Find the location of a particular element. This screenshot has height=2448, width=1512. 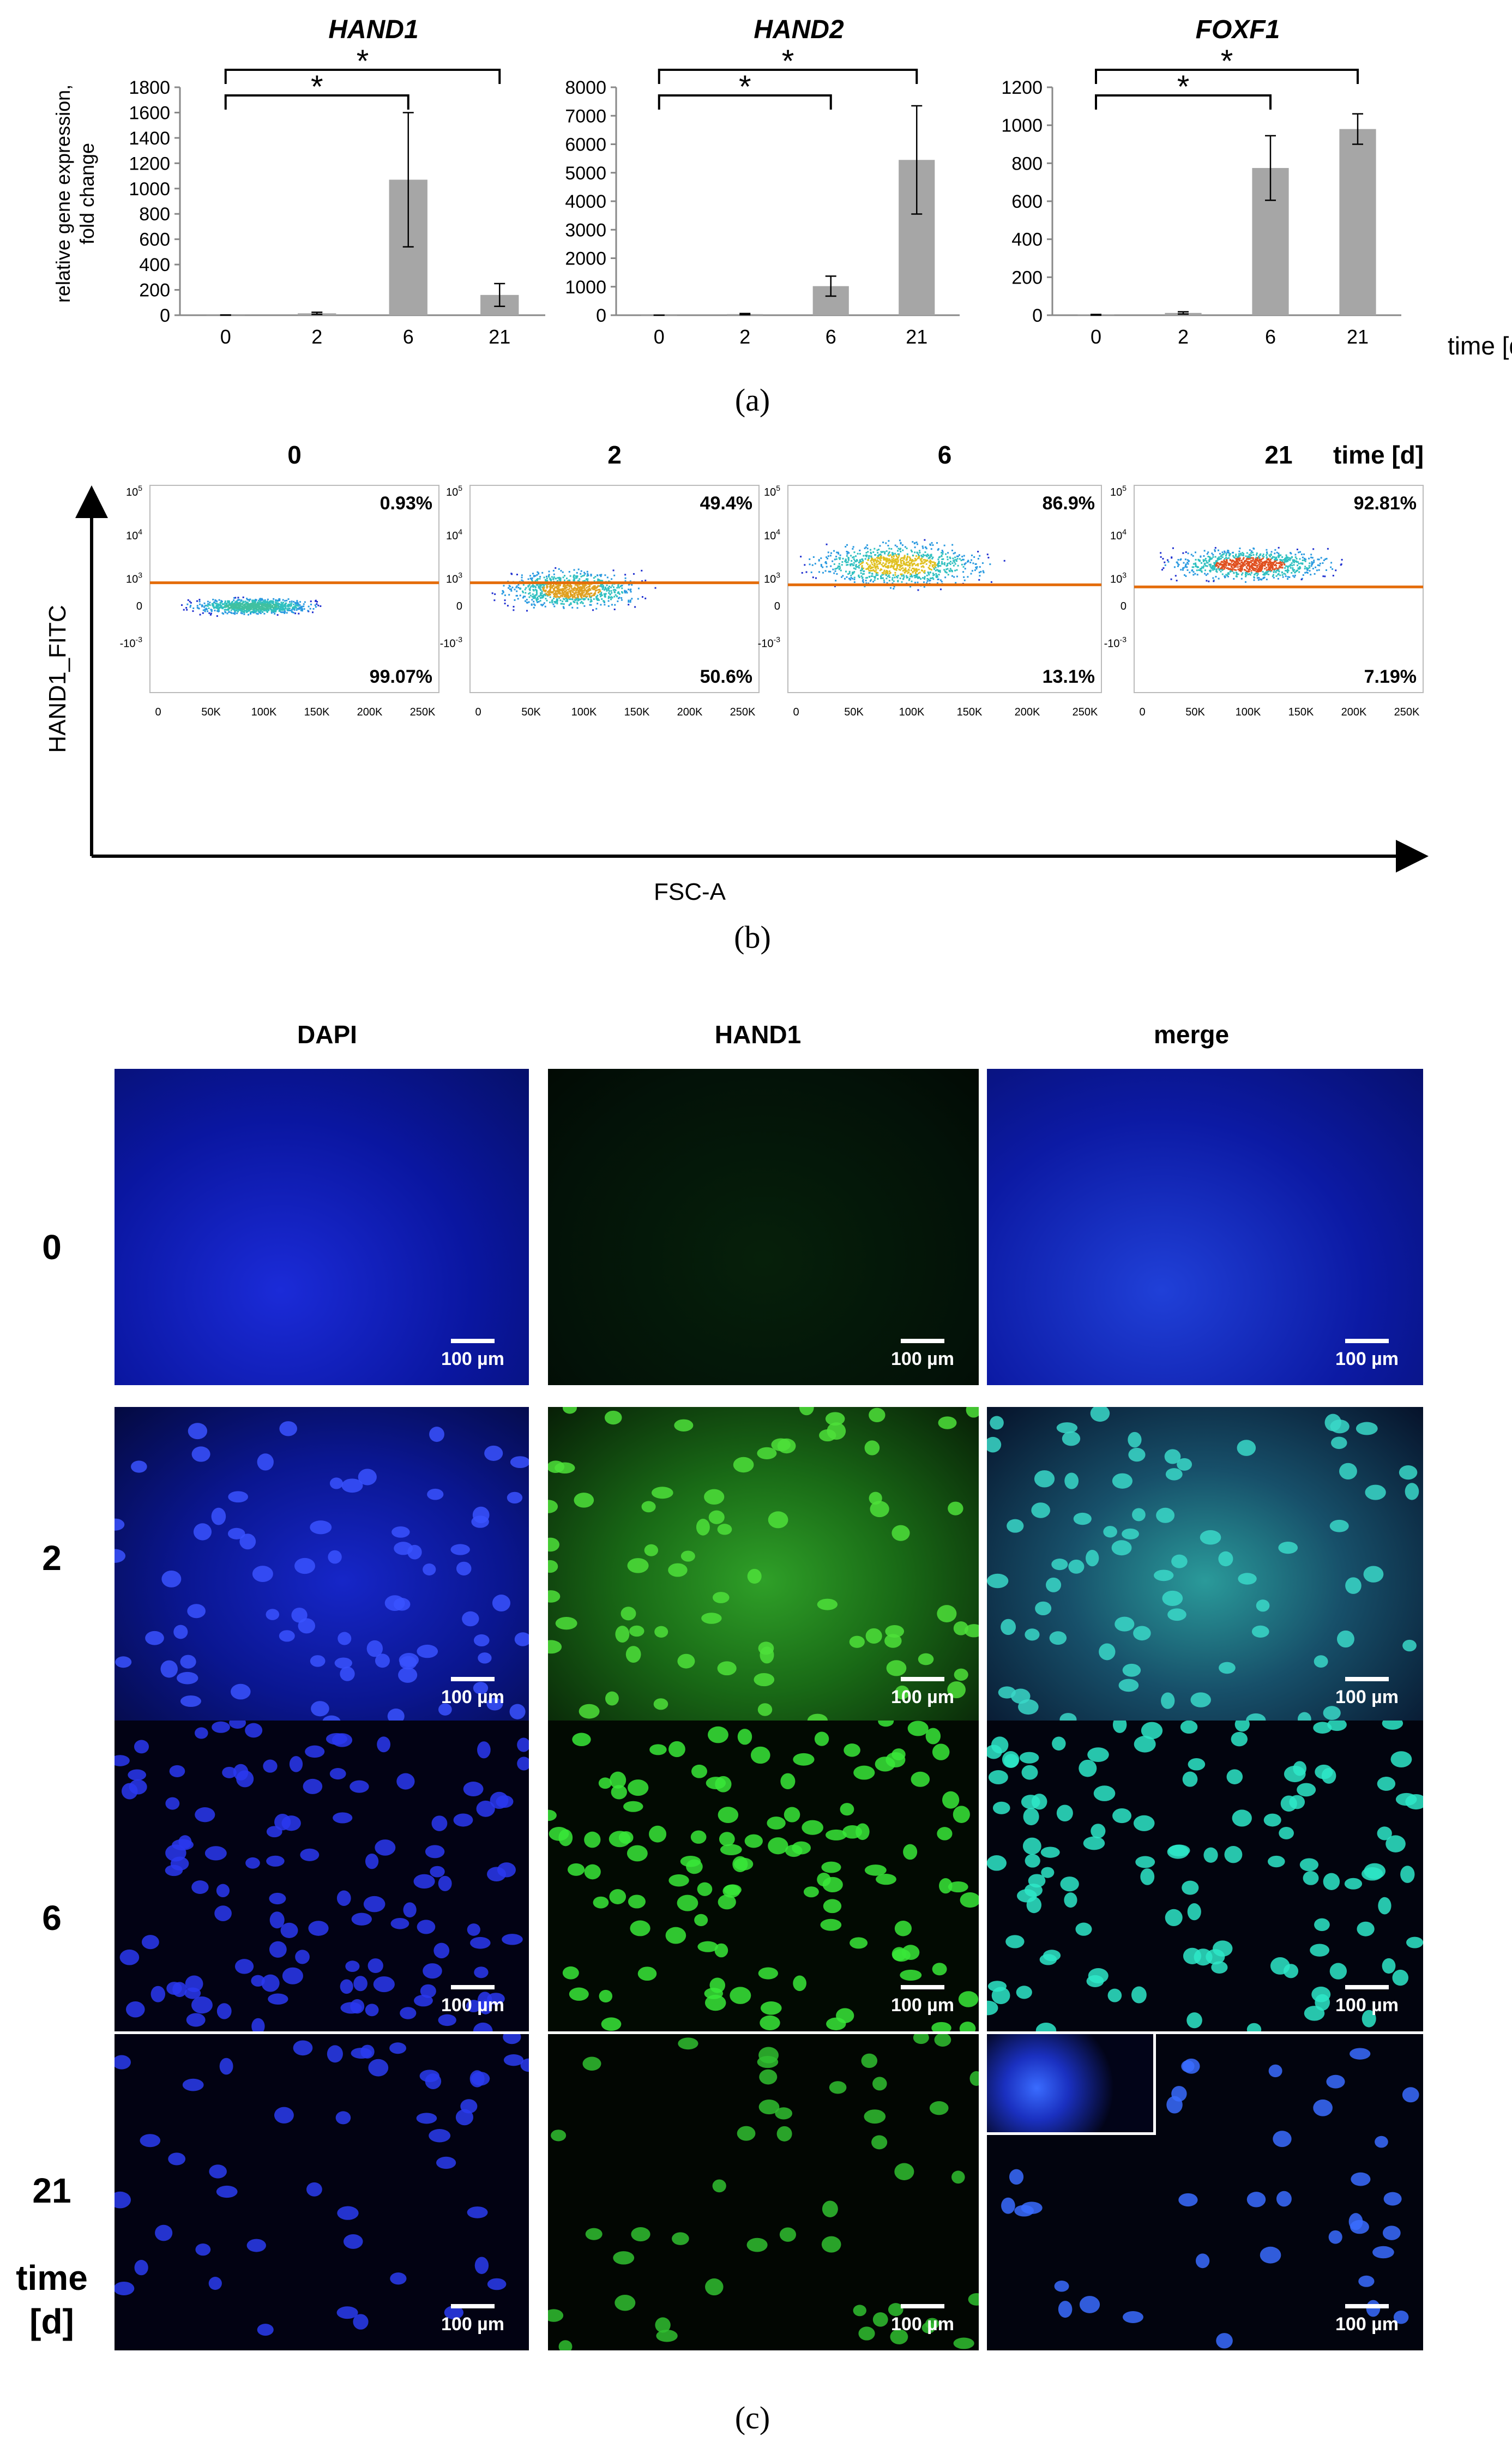

row-label-day6: 6 is located at coordinates (52, 1918).